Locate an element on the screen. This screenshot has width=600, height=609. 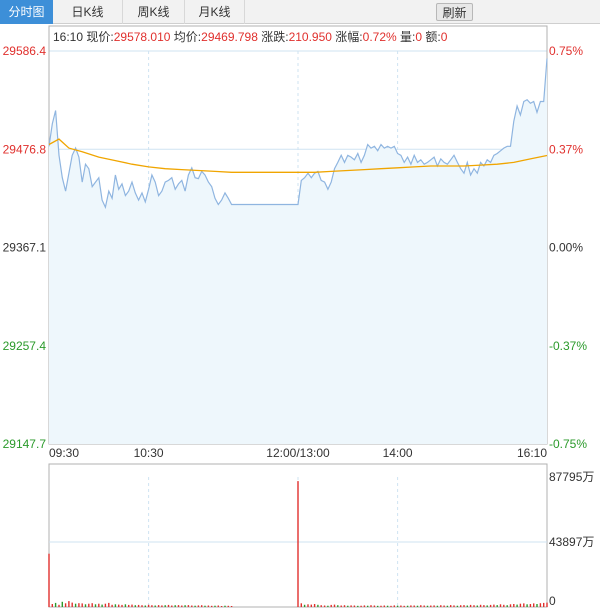
y-tick-right: 0.00% is located at coordinates (566, 248).